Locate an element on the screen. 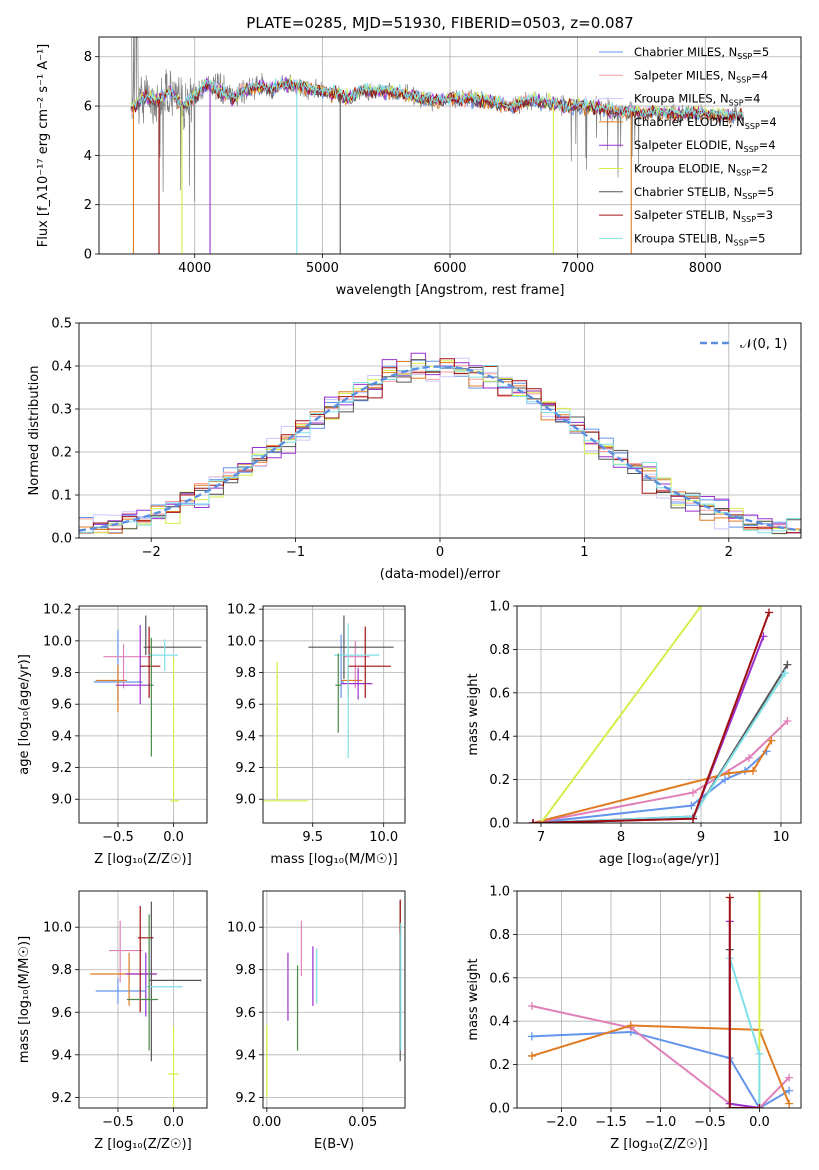 Image resolution: width=819 pixels, height=1170 pixels. x-tick-label: 9 is located at coordinates (701, 837).